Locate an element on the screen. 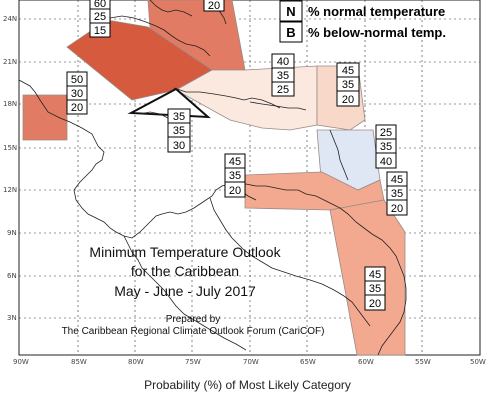  lat-label: 6N is located at coordinates (12, 276).